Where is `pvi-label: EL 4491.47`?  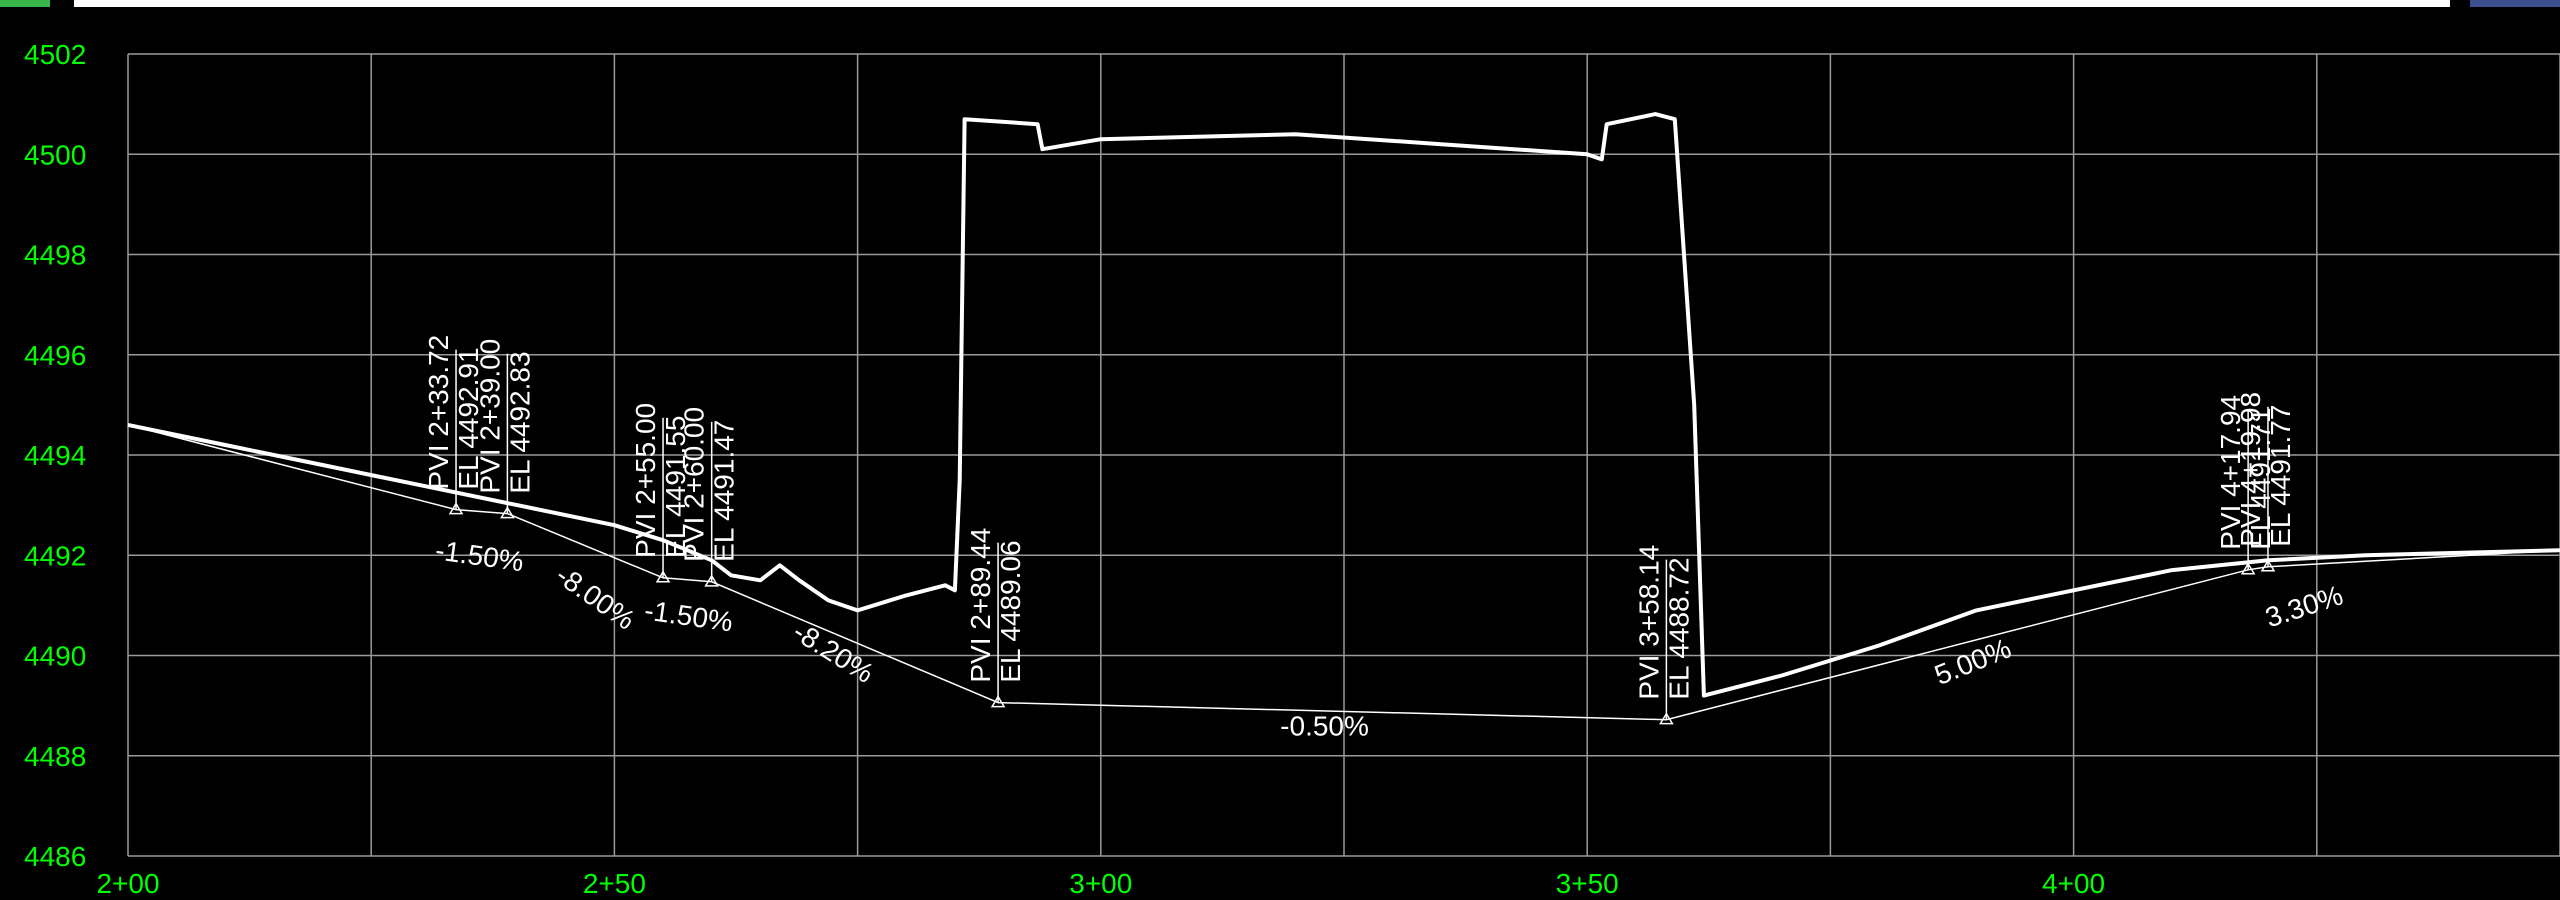
pvi-label: EL 4491.47 is located at coordinates (724, 491).